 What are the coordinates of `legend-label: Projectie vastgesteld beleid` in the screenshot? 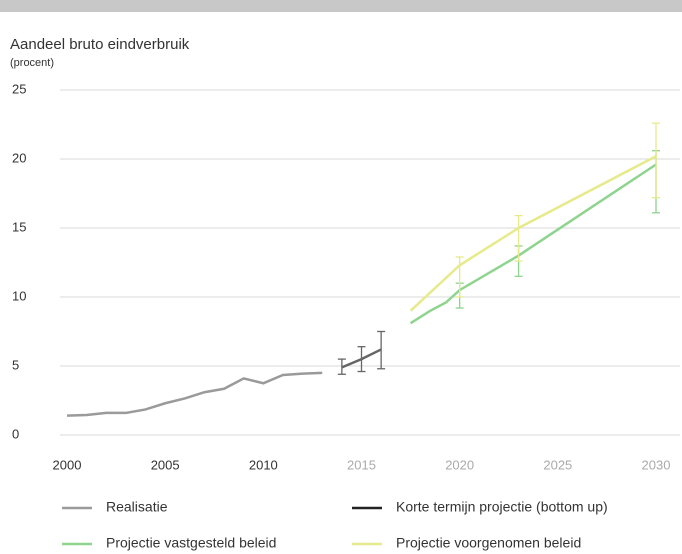 It's located at (191, 543).